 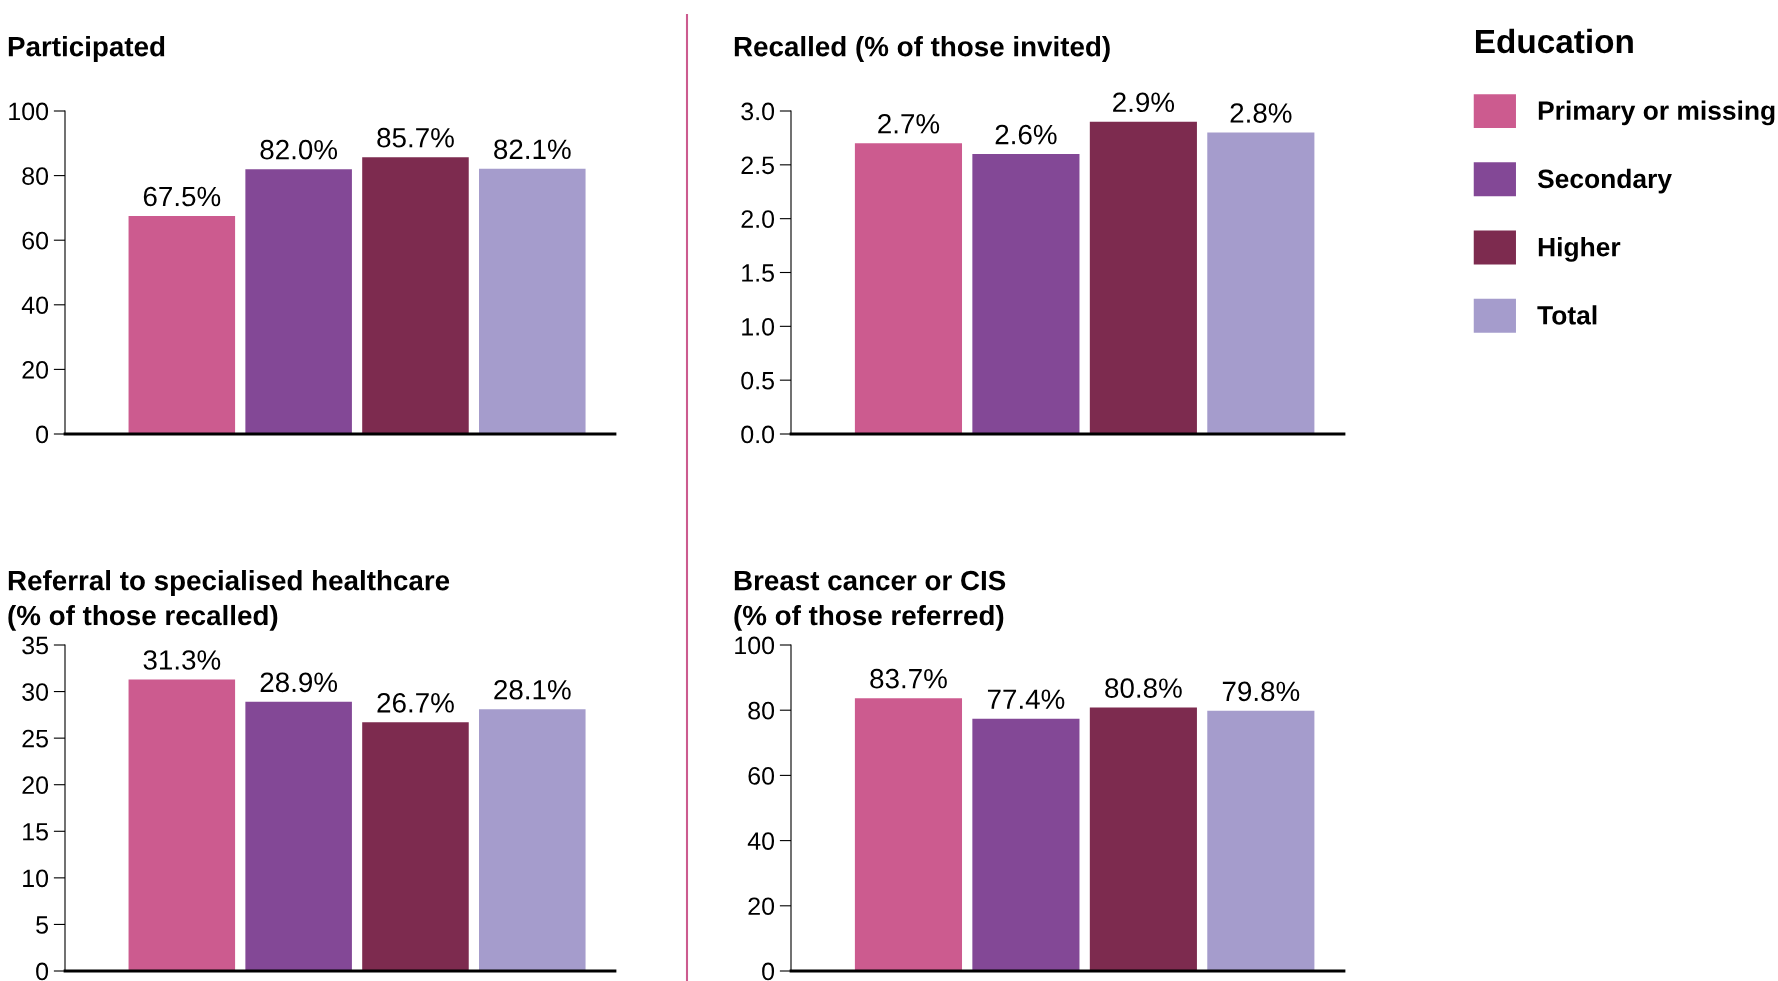 I want to click on data-label: 83.7%, so click(x=908, y=678).